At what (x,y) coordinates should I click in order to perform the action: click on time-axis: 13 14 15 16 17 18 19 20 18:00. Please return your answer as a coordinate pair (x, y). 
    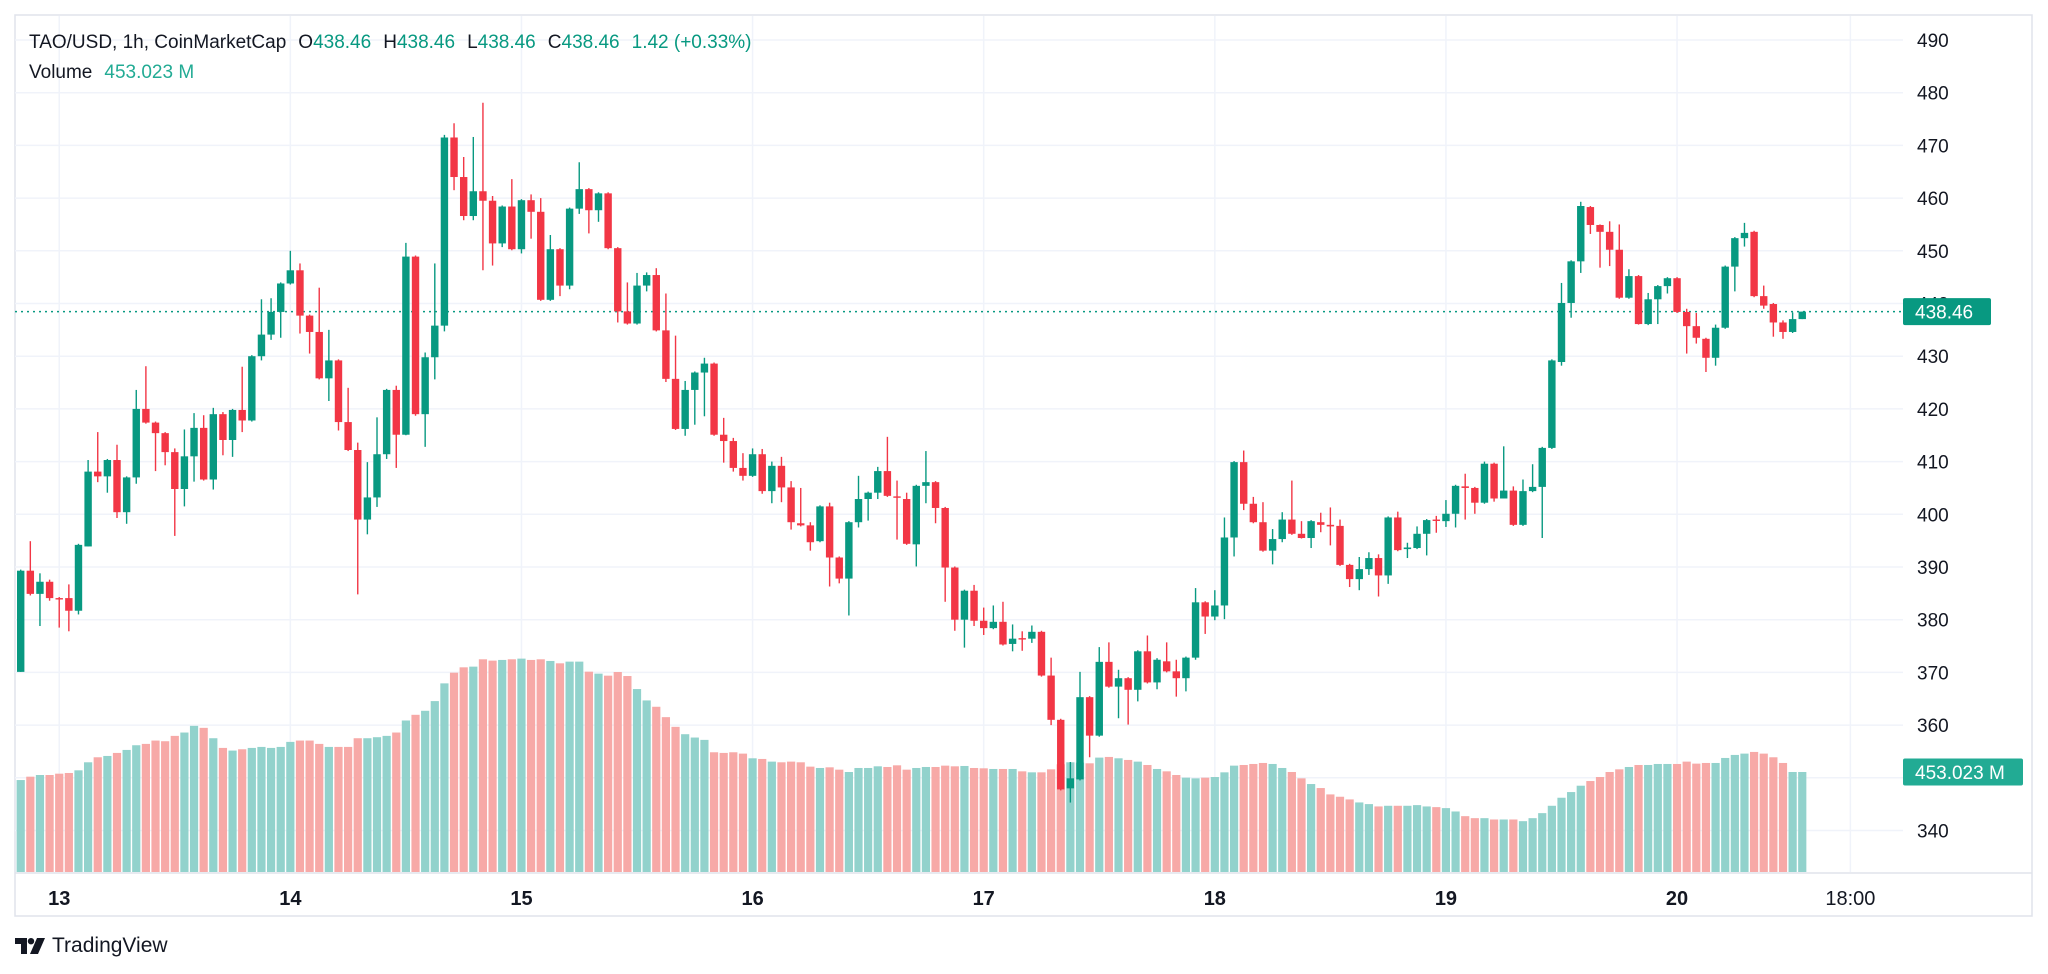
    Looking at the image, I should click on (961, 899).